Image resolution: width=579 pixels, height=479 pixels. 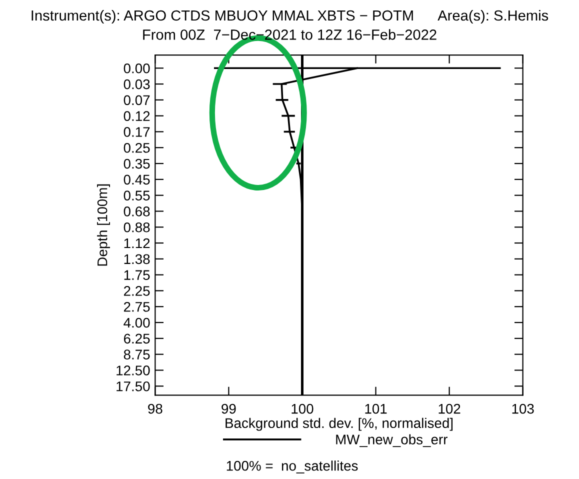 What do you see at coordinates (449, 409) in the screenshot?
I see `x-tick-label: 102` at bounding box center [449, 409].